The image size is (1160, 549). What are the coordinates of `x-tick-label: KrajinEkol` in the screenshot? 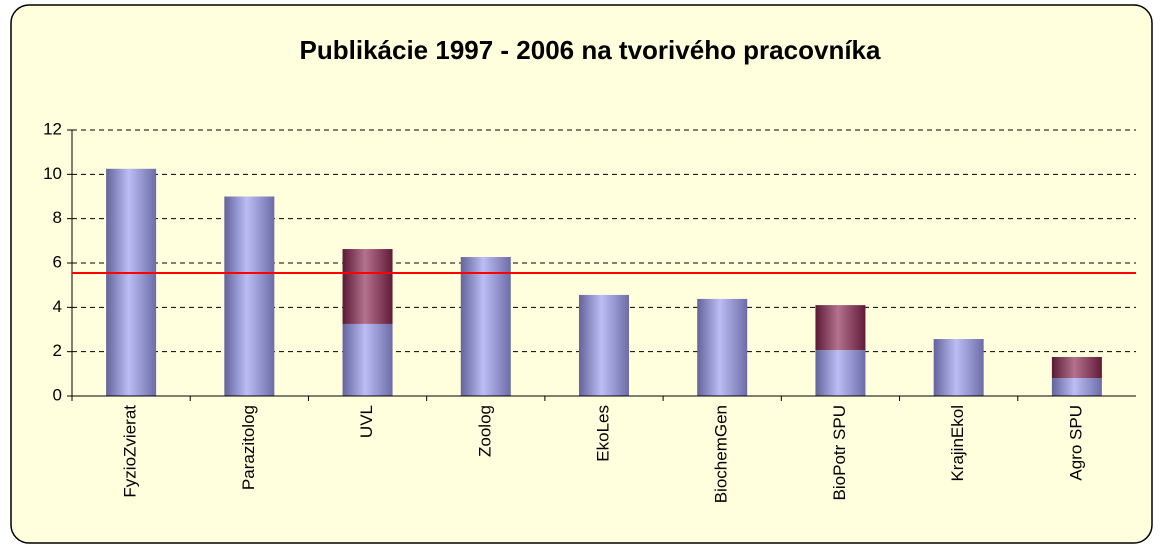 It's located at (957, 443).